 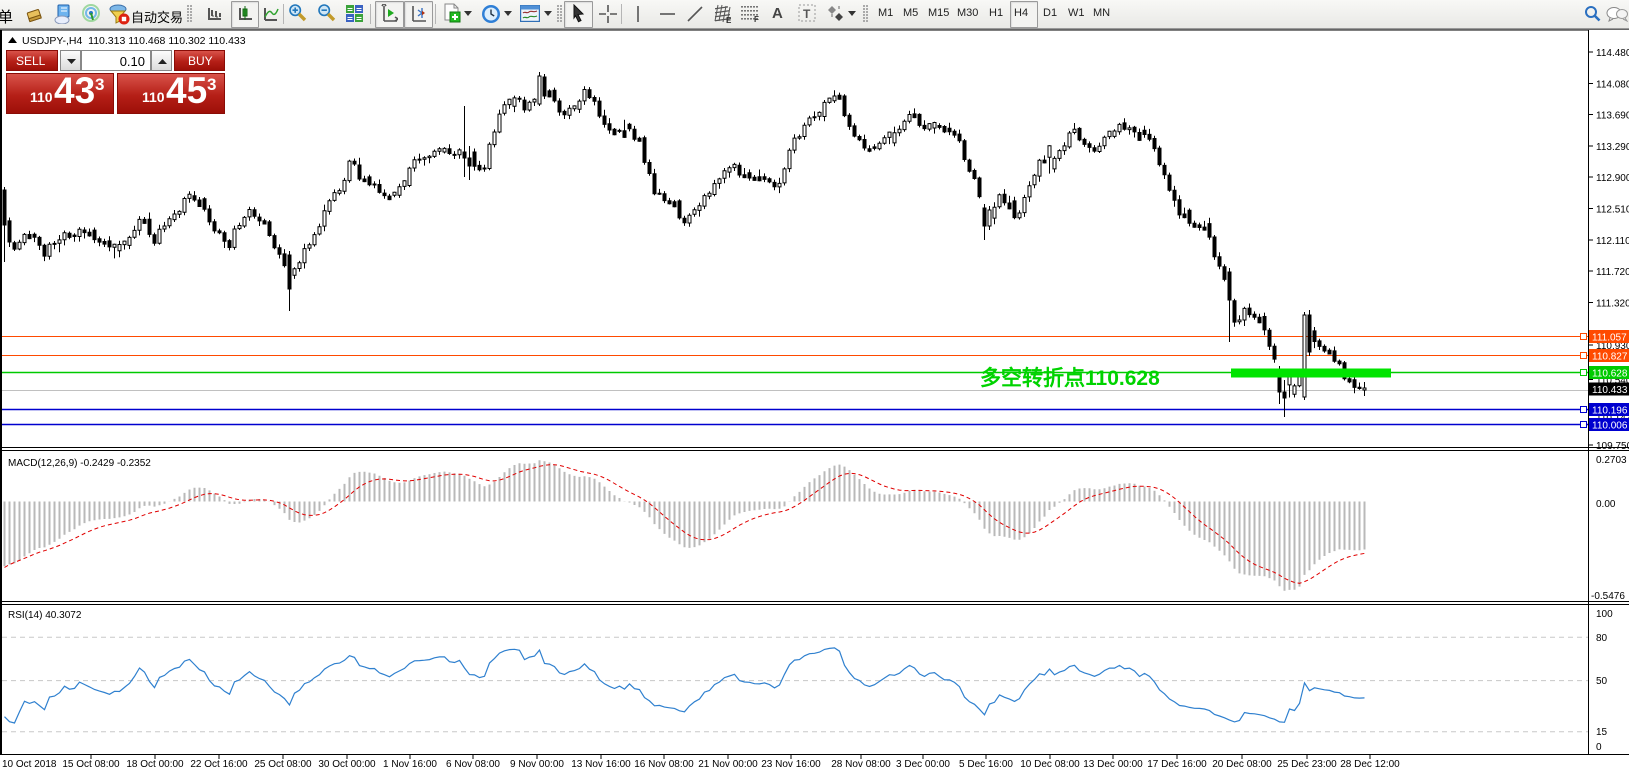 I want to click on svg-text: 109.750, so click(x=1612, y=446).